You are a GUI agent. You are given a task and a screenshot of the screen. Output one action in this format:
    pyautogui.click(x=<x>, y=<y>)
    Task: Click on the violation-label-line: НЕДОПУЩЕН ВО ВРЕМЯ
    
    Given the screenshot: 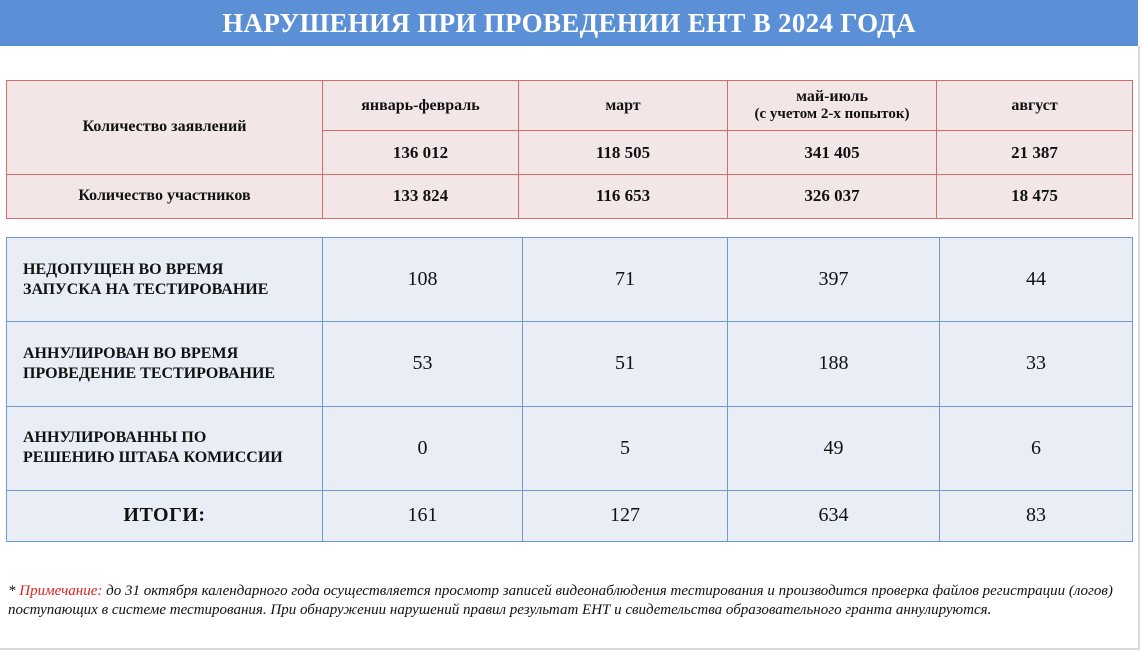 What is the action you would take?
    pyautogui.click(x=123, y=269)
    